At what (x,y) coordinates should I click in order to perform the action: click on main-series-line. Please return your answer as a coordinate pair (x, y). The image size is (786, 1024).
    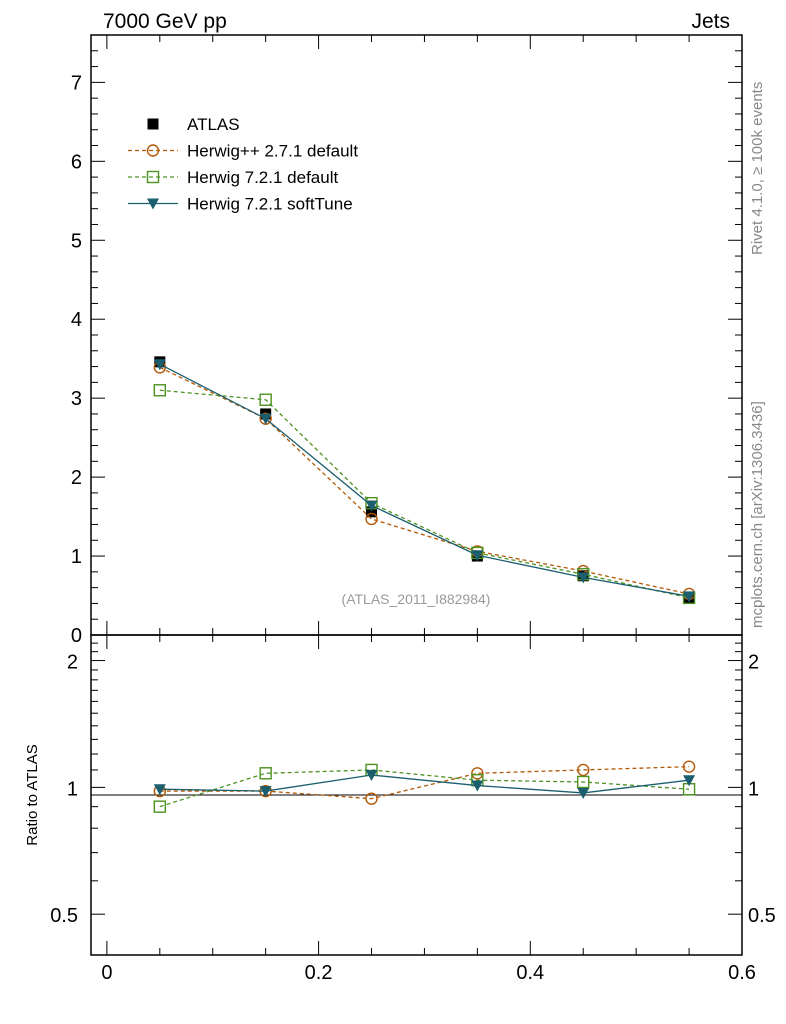
    Looking at the image, I should click on (424, 494).